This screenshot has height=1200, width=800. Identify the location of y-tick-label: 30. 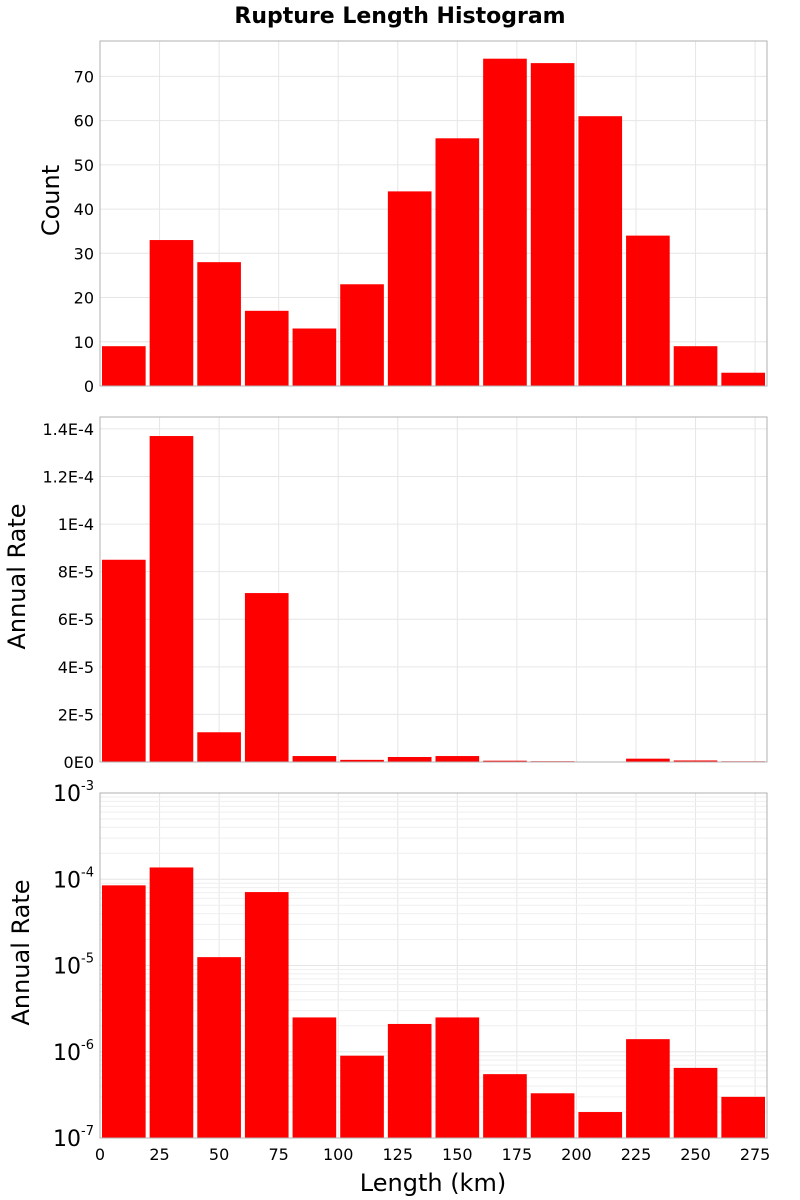
(84, 253).